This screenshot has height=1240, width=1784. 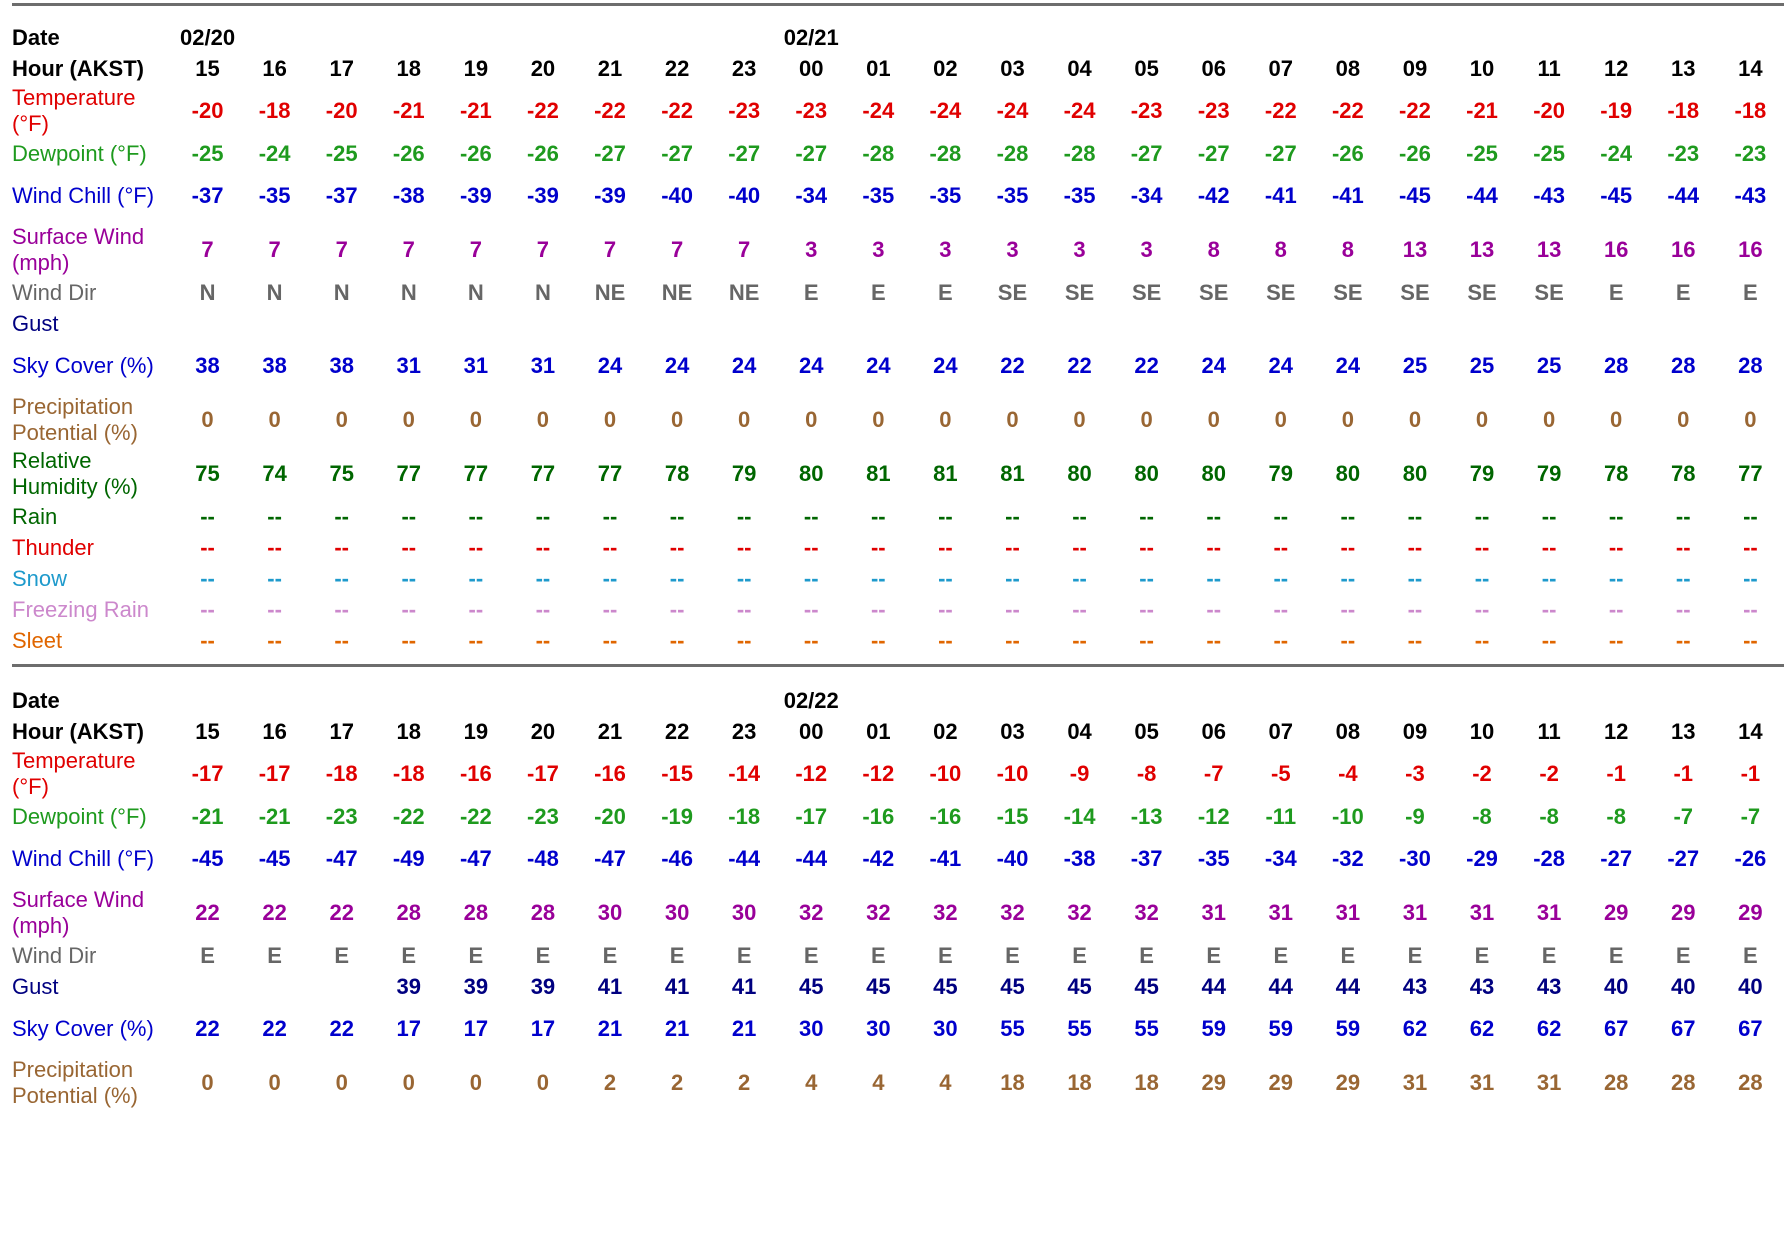 What do you see at coordinates (543, 68) in the screenshot?
I see `hour-cell: 20` at bounding box center [543, 68].